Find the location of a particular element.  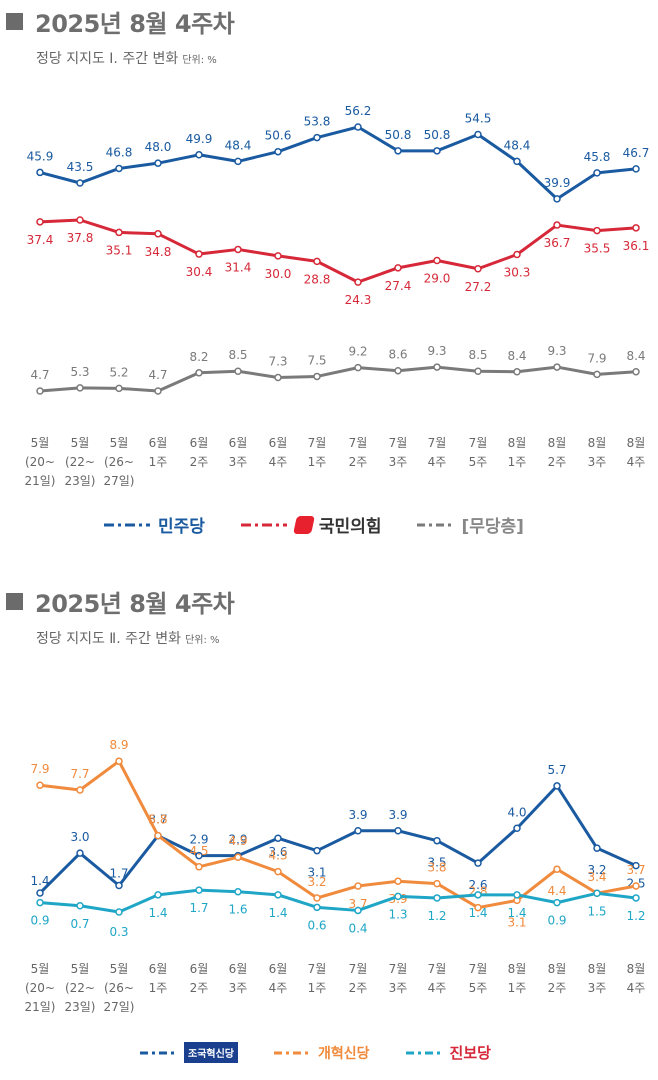

data-label: 7.3 is located at coordinates (277, 361).